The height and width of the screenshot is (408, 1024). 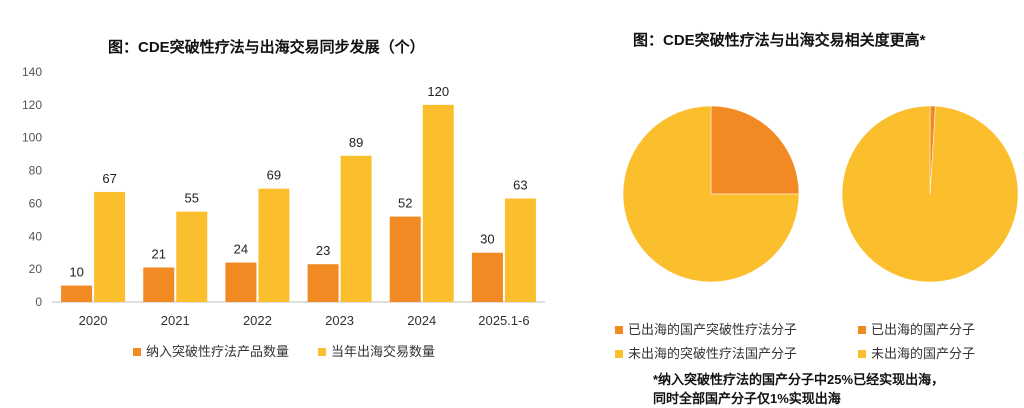 I want to click on legend-item-bdt-products: 纳入突破性疗法产品数量, so click(x=211, y=350).